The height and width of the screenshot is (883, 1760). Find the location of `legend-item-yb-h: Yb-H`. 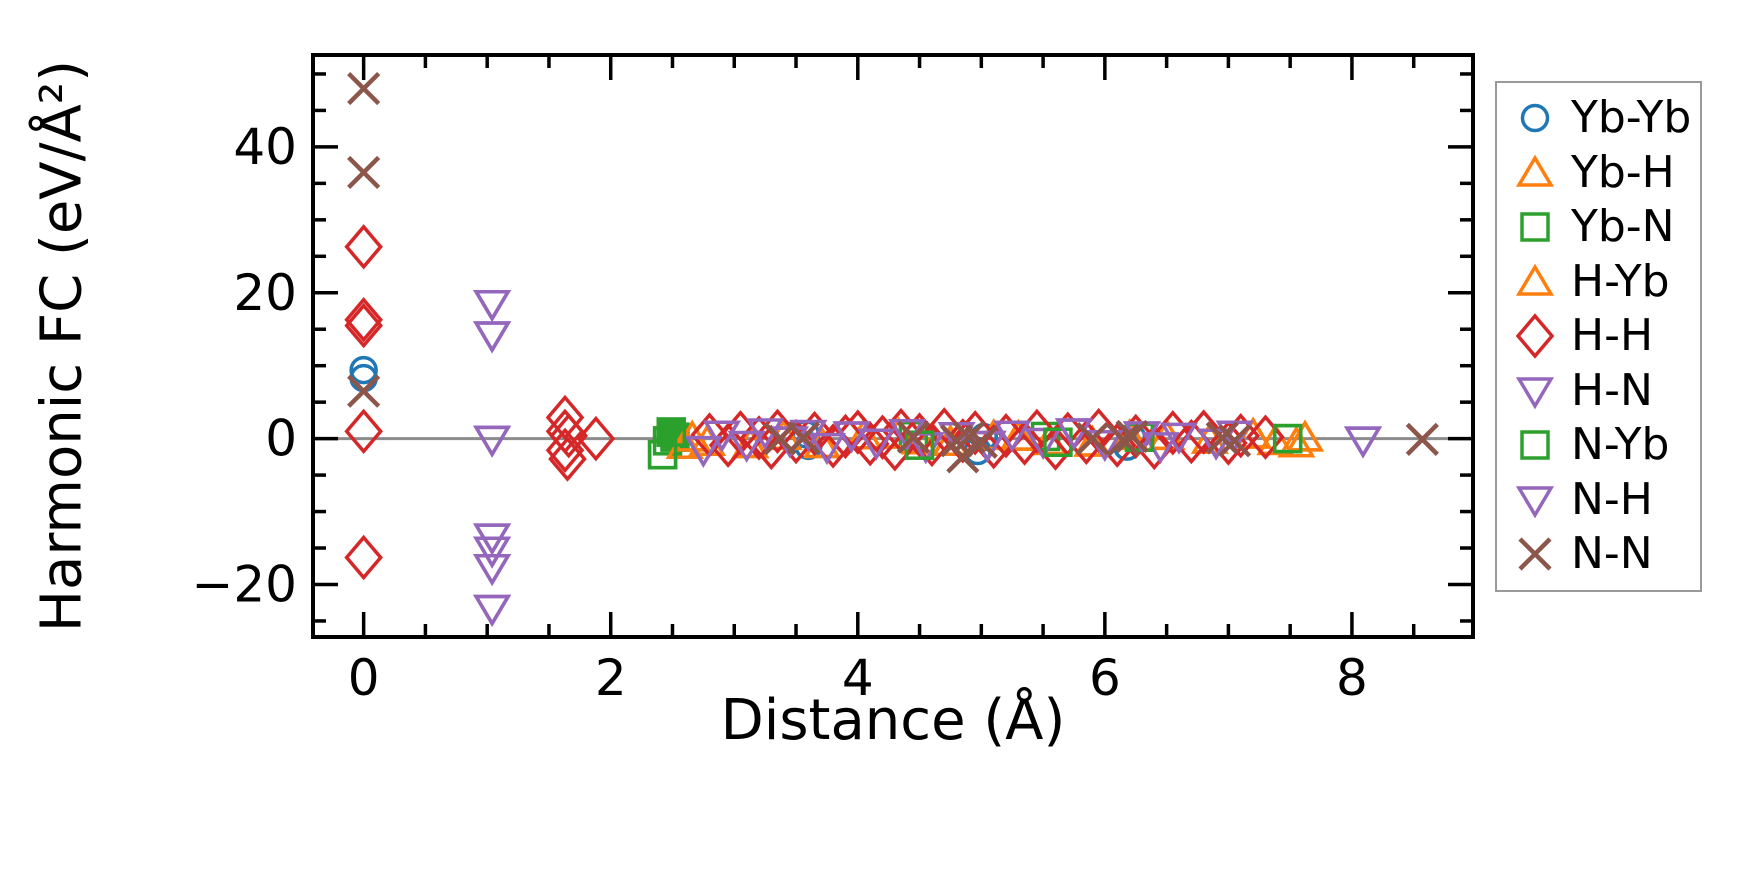

legend-item-yb-h: Yb-H is located at coordinates (1598, 173).